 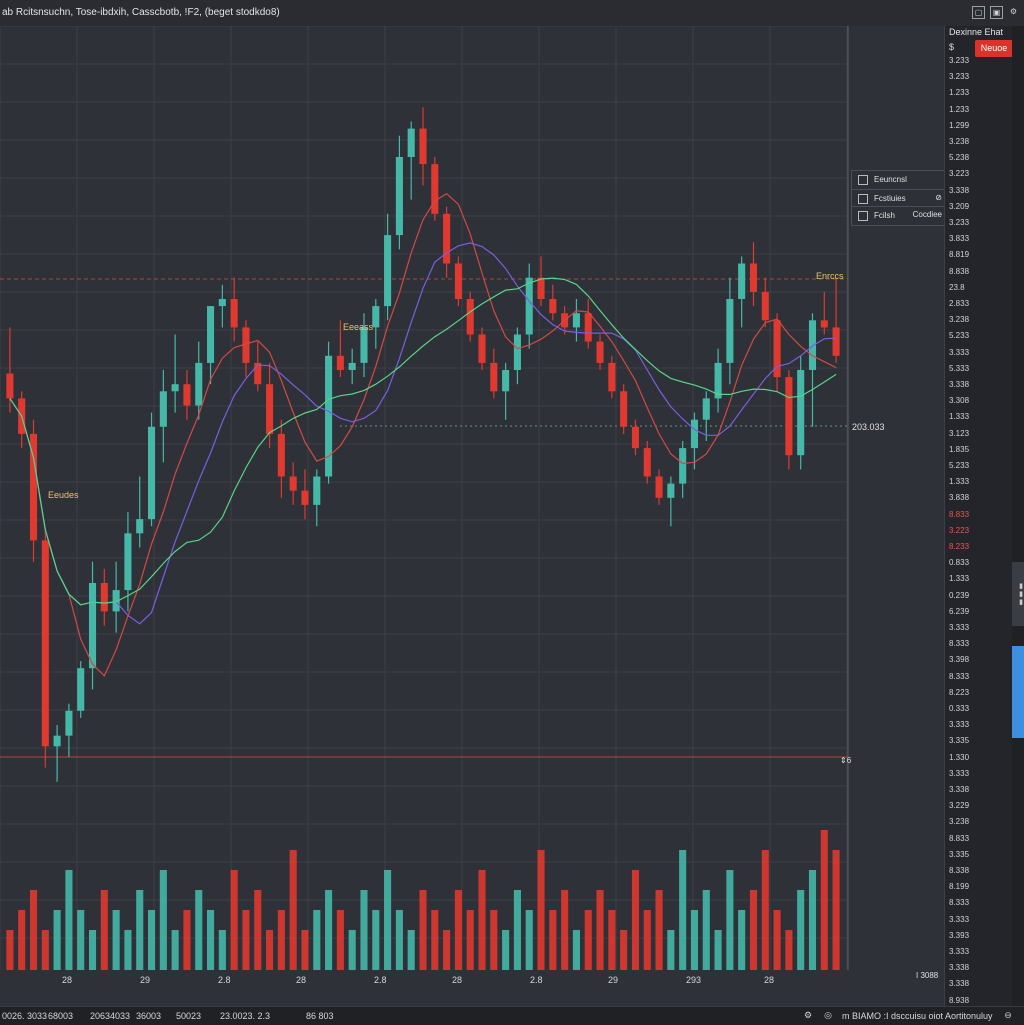 I want to click on legend-item-3: Fcilsh Cocdiee, so click(x=898, y=216).